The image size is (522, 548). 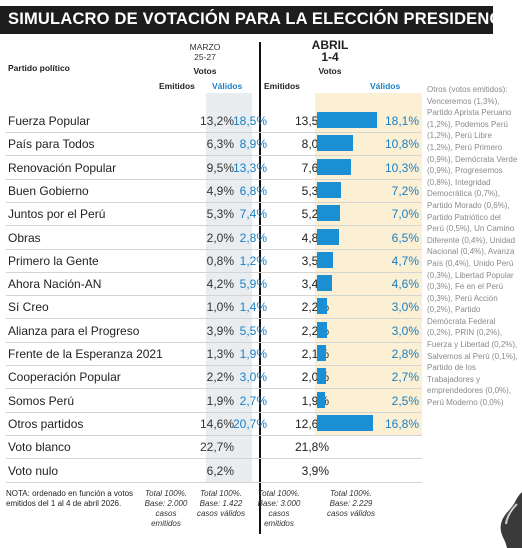 What do you see at coordinates (221, 503) in the screenshot?
I see `march-validos-base: Total 100%. Base: 1.422 casos válidos` at bounding box center [221, 503].